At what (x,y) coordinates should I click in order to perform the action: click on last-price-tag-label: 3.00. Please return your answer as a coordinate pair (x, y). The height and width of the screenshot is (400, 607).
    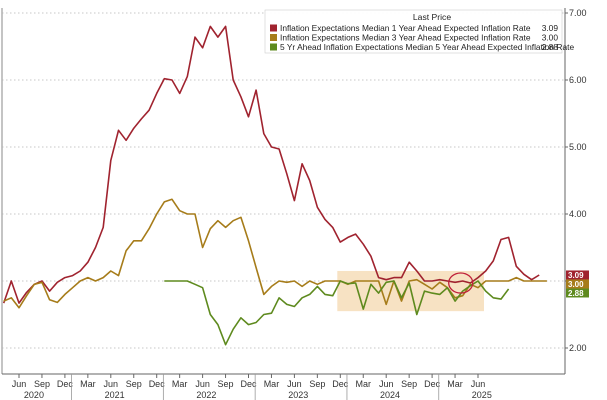
    Looking at the image, I should click on (576, 284).